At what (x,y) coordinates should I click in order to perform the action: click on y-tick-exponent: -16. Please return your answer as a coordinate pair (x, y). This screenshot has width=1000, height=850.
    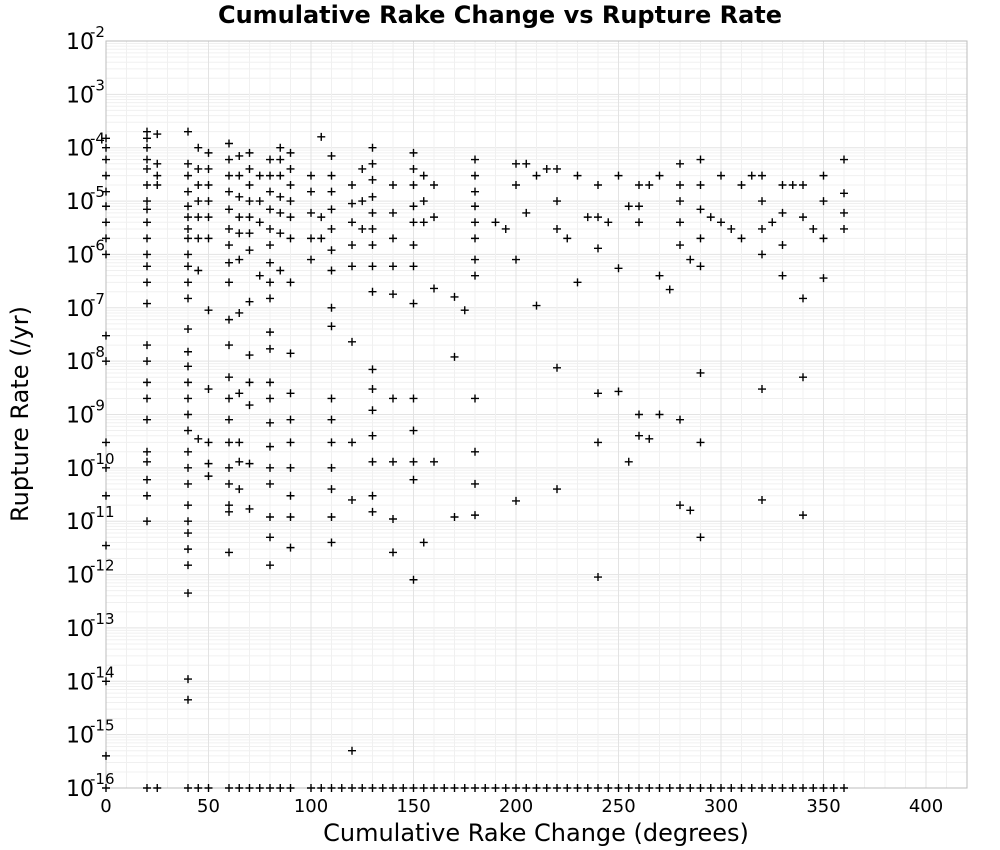
    Looking at the image, I should click on (102, 779).